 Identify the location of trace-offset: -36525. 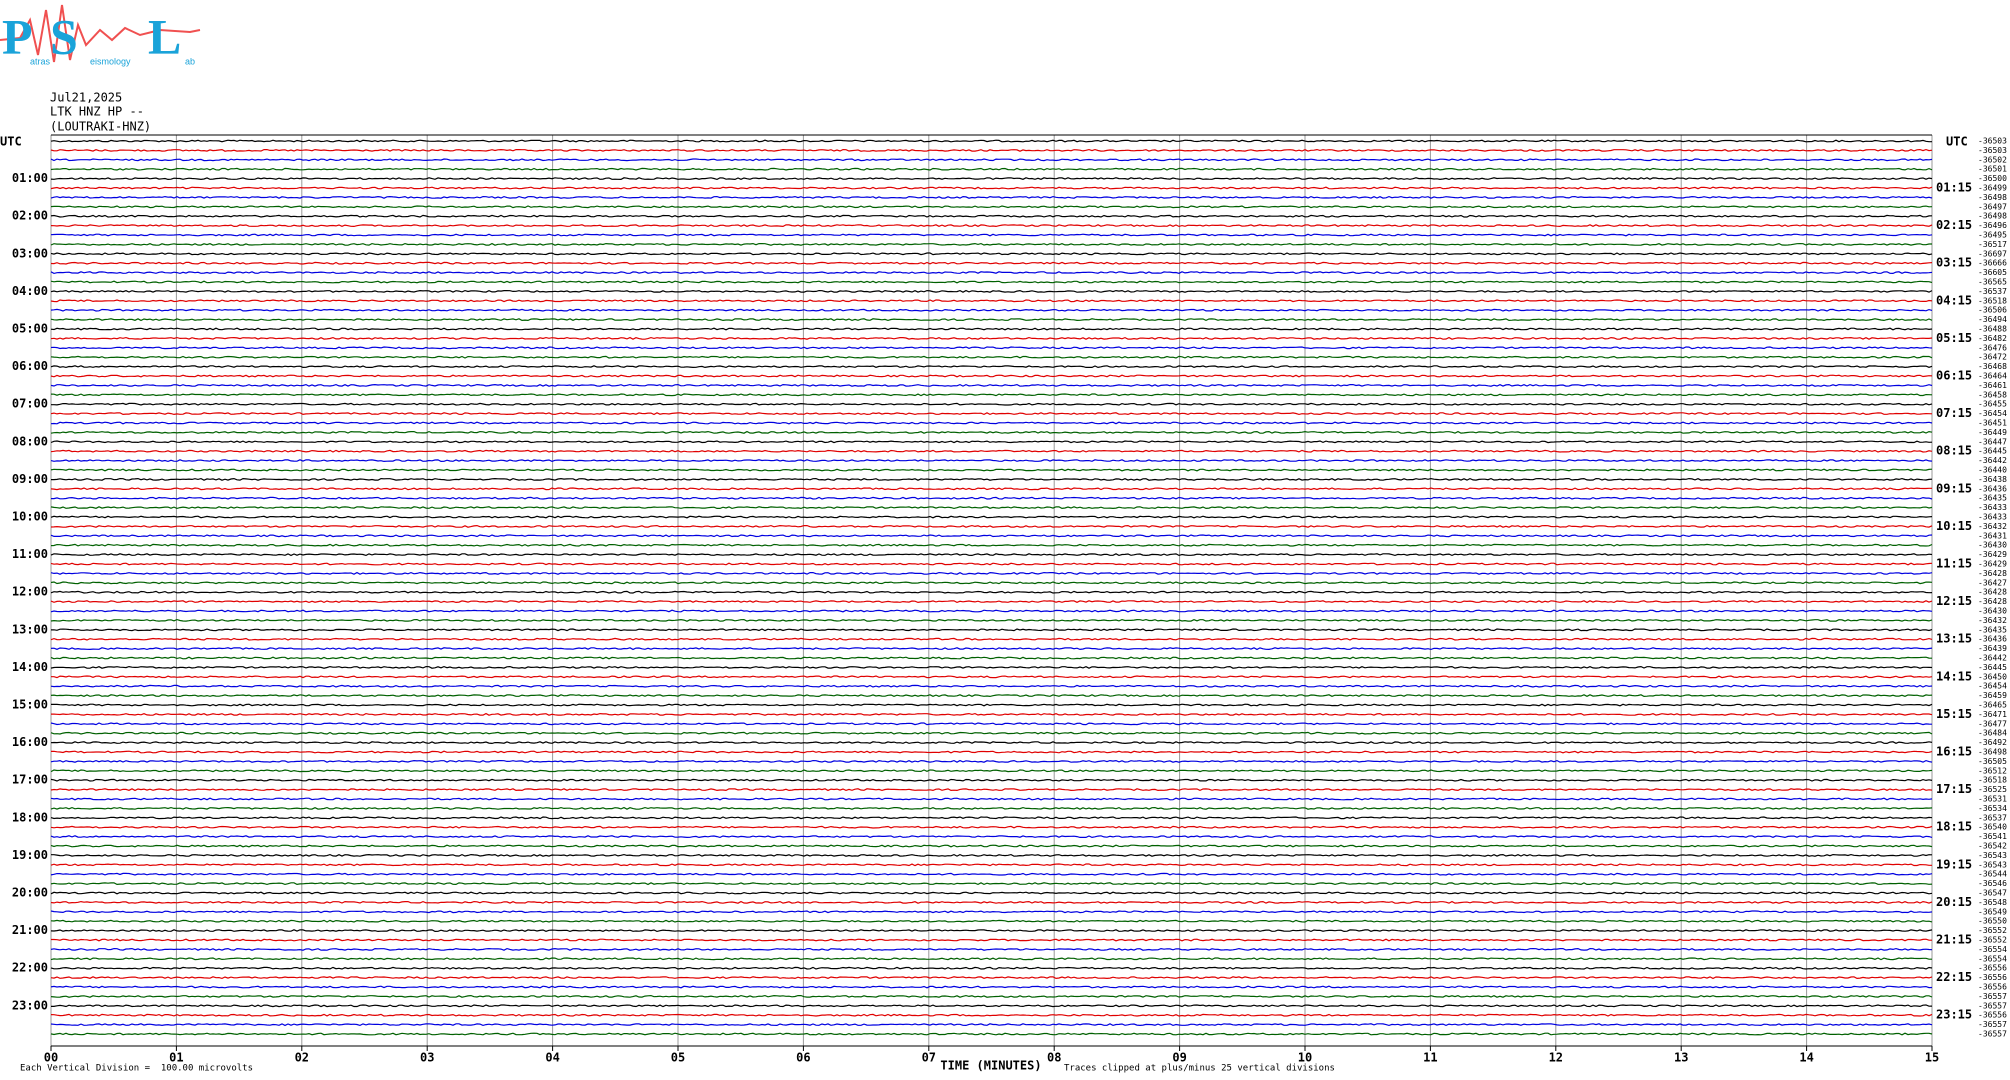
(1992, 789).